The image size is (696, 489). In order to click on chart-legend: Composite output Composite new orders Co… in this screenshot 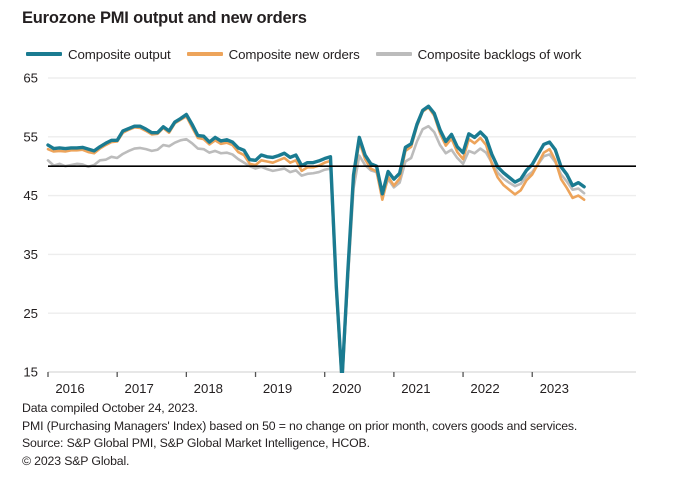, I will do `click(311, 54)`.